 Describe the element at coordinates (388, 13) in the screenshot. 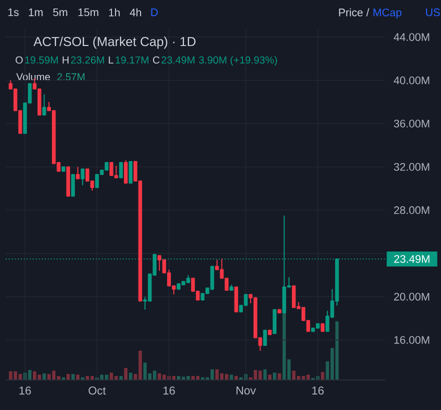

I see `text: MCap` at that location.